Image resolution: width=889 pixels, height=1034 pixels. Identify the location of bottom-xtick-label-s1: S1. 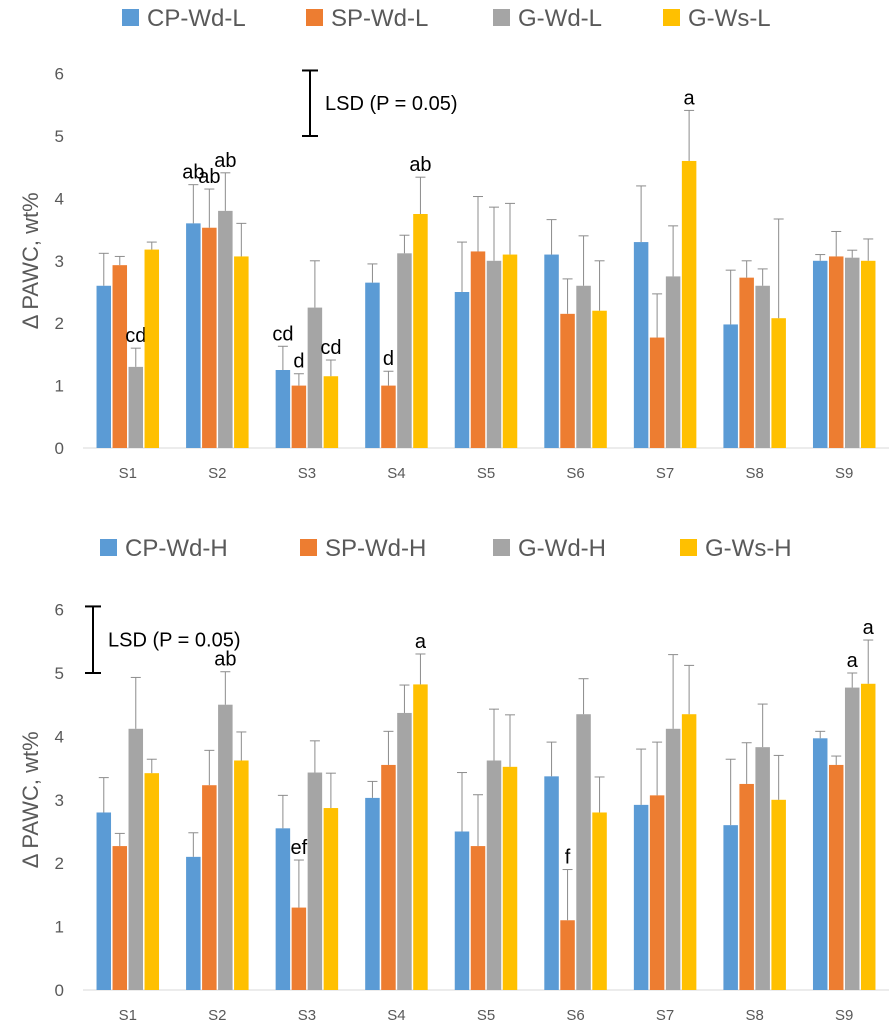
(128, 1015).